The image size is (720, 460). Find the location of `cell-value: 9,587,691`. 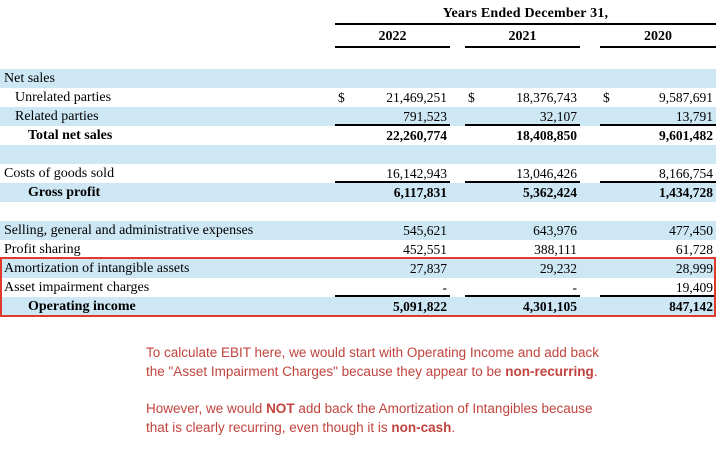

cell-value: 9,587,691 is located at coordinates (686, 97).